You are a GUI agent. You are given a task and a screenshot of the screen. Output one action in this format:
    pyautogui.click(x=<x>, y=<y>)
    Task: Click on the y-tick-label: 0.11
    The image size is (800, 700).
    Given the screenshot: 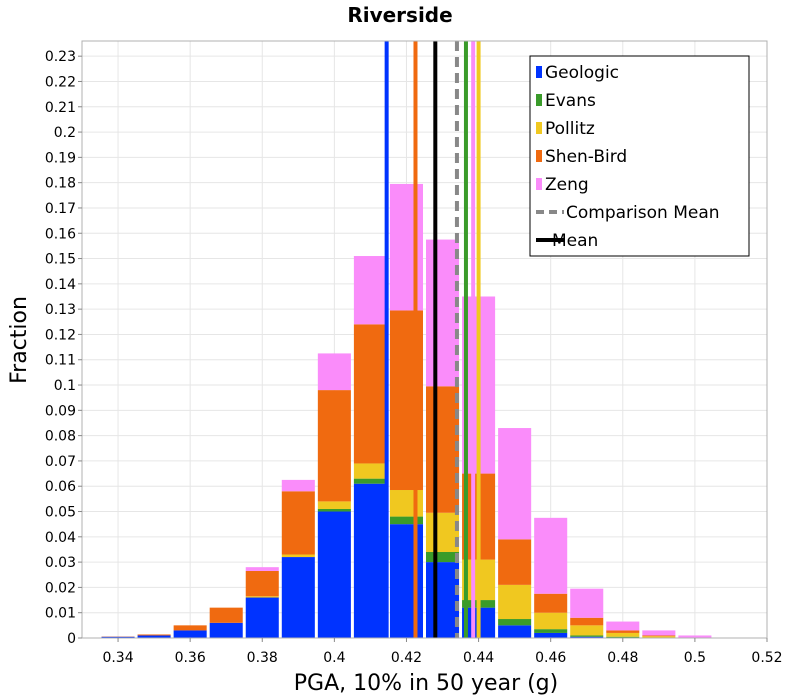 What is the action you would take?
    pyautogui.click(x=60, y=361)
    